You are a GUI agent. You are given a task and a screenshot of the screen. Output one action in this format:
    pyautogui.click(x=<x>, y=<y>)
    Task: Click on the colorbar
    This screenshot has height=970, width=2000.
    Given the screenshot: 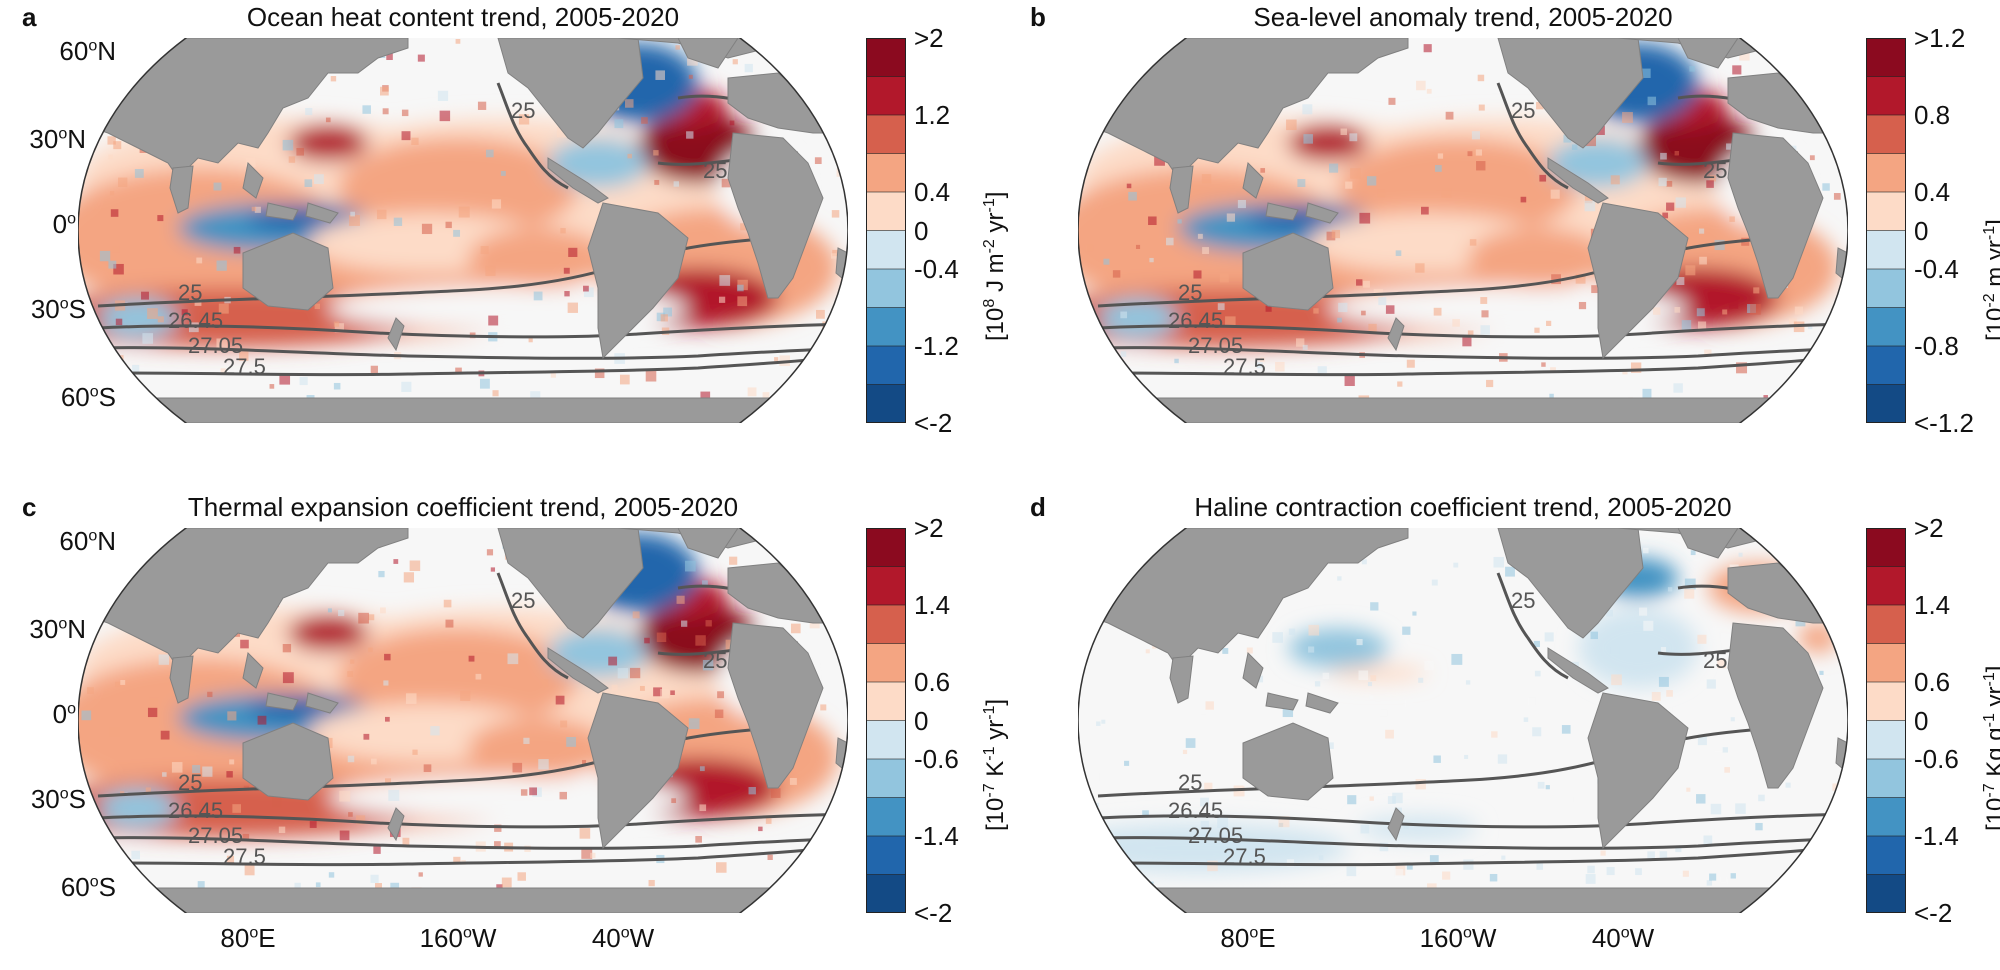 What is the action you would take?
    pyautogui.click(x=886, y=230)
    